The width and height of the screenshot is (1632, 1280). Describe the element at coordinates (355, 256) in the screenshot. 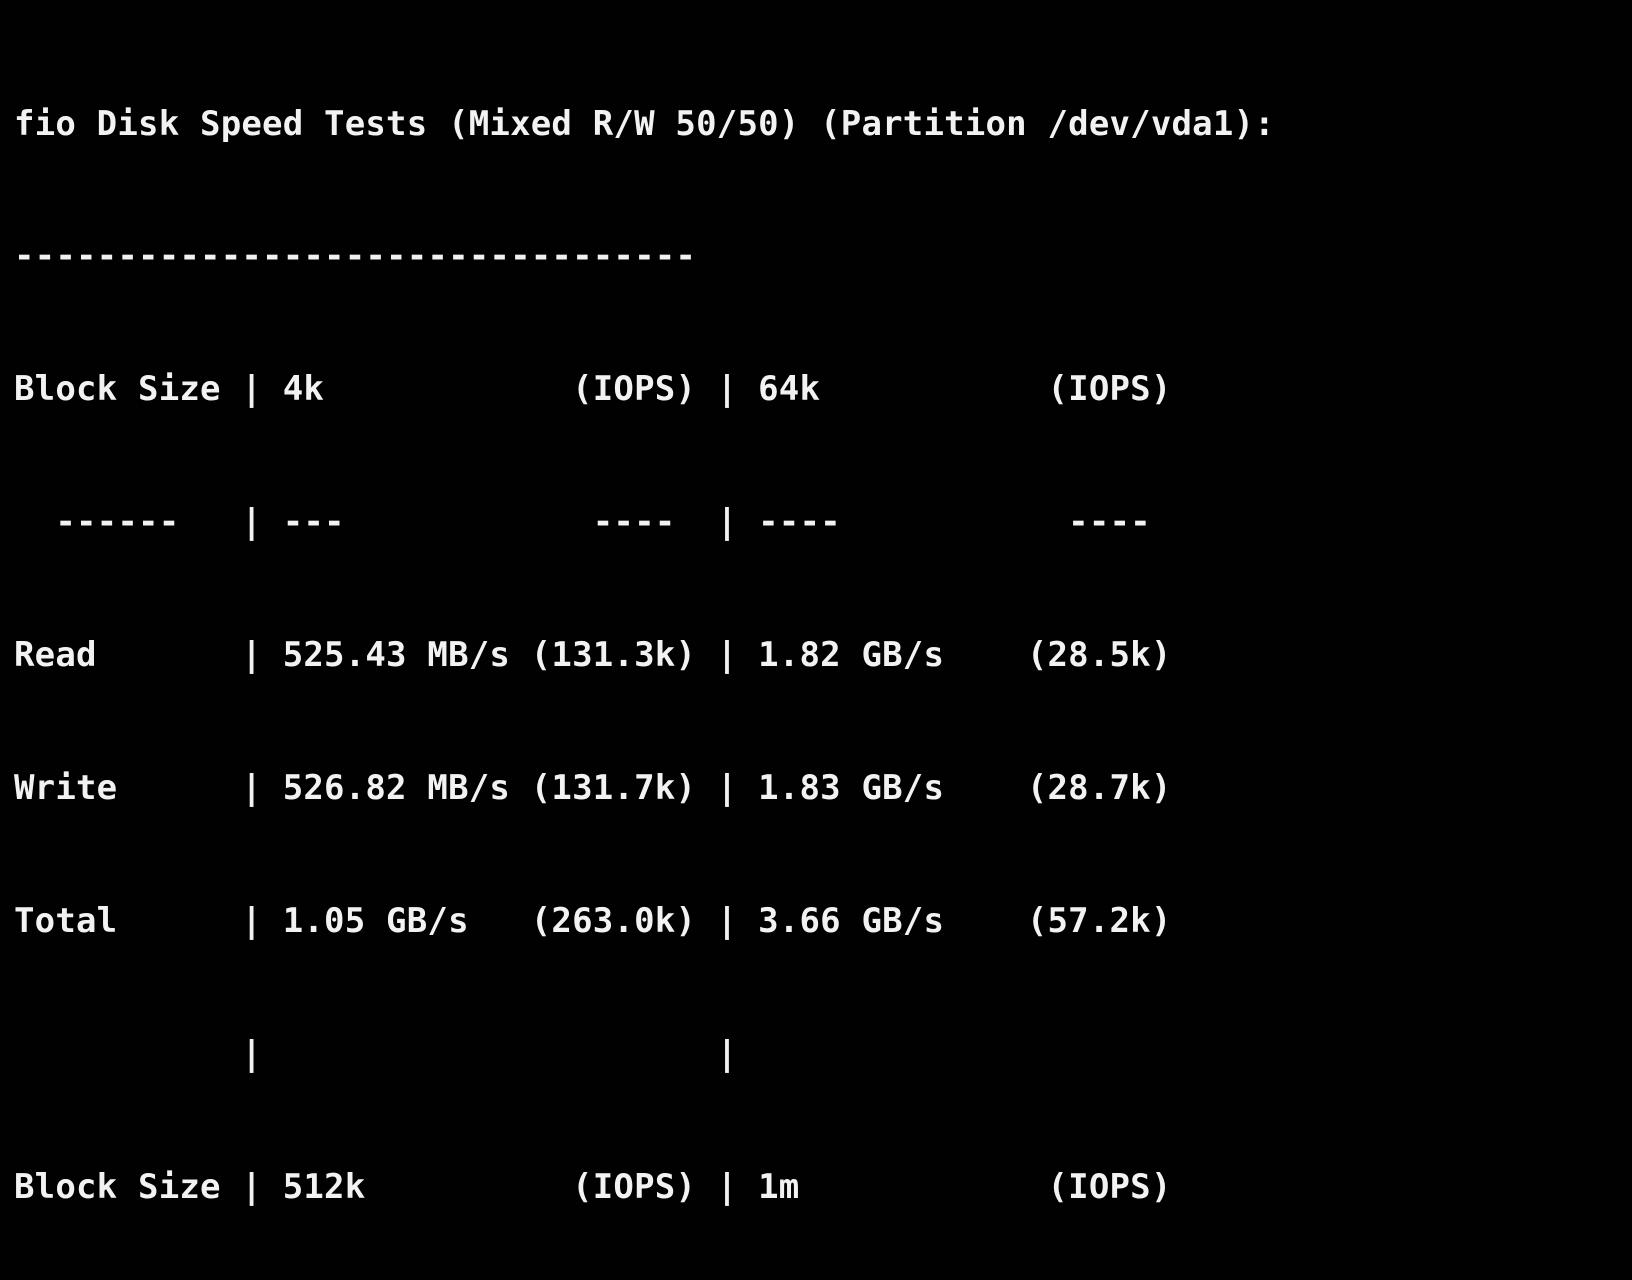

I see `title-underline: ---------------------------------` at that location.